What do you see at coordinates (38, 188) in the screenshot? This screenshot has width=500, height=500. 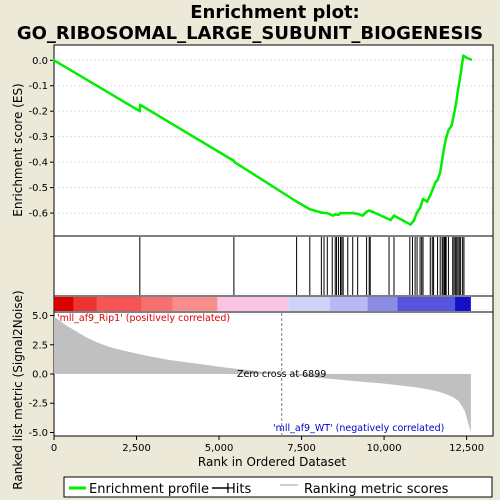 I see `es-y-tick-label: -0.5` at bounding box center [38, 188].